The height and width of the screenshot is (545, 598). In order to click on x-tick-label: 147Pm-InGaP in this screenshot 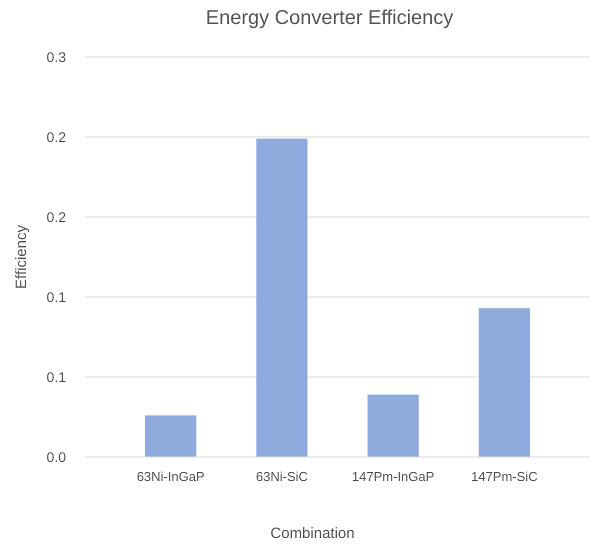, I will do `click(393, 476)`.